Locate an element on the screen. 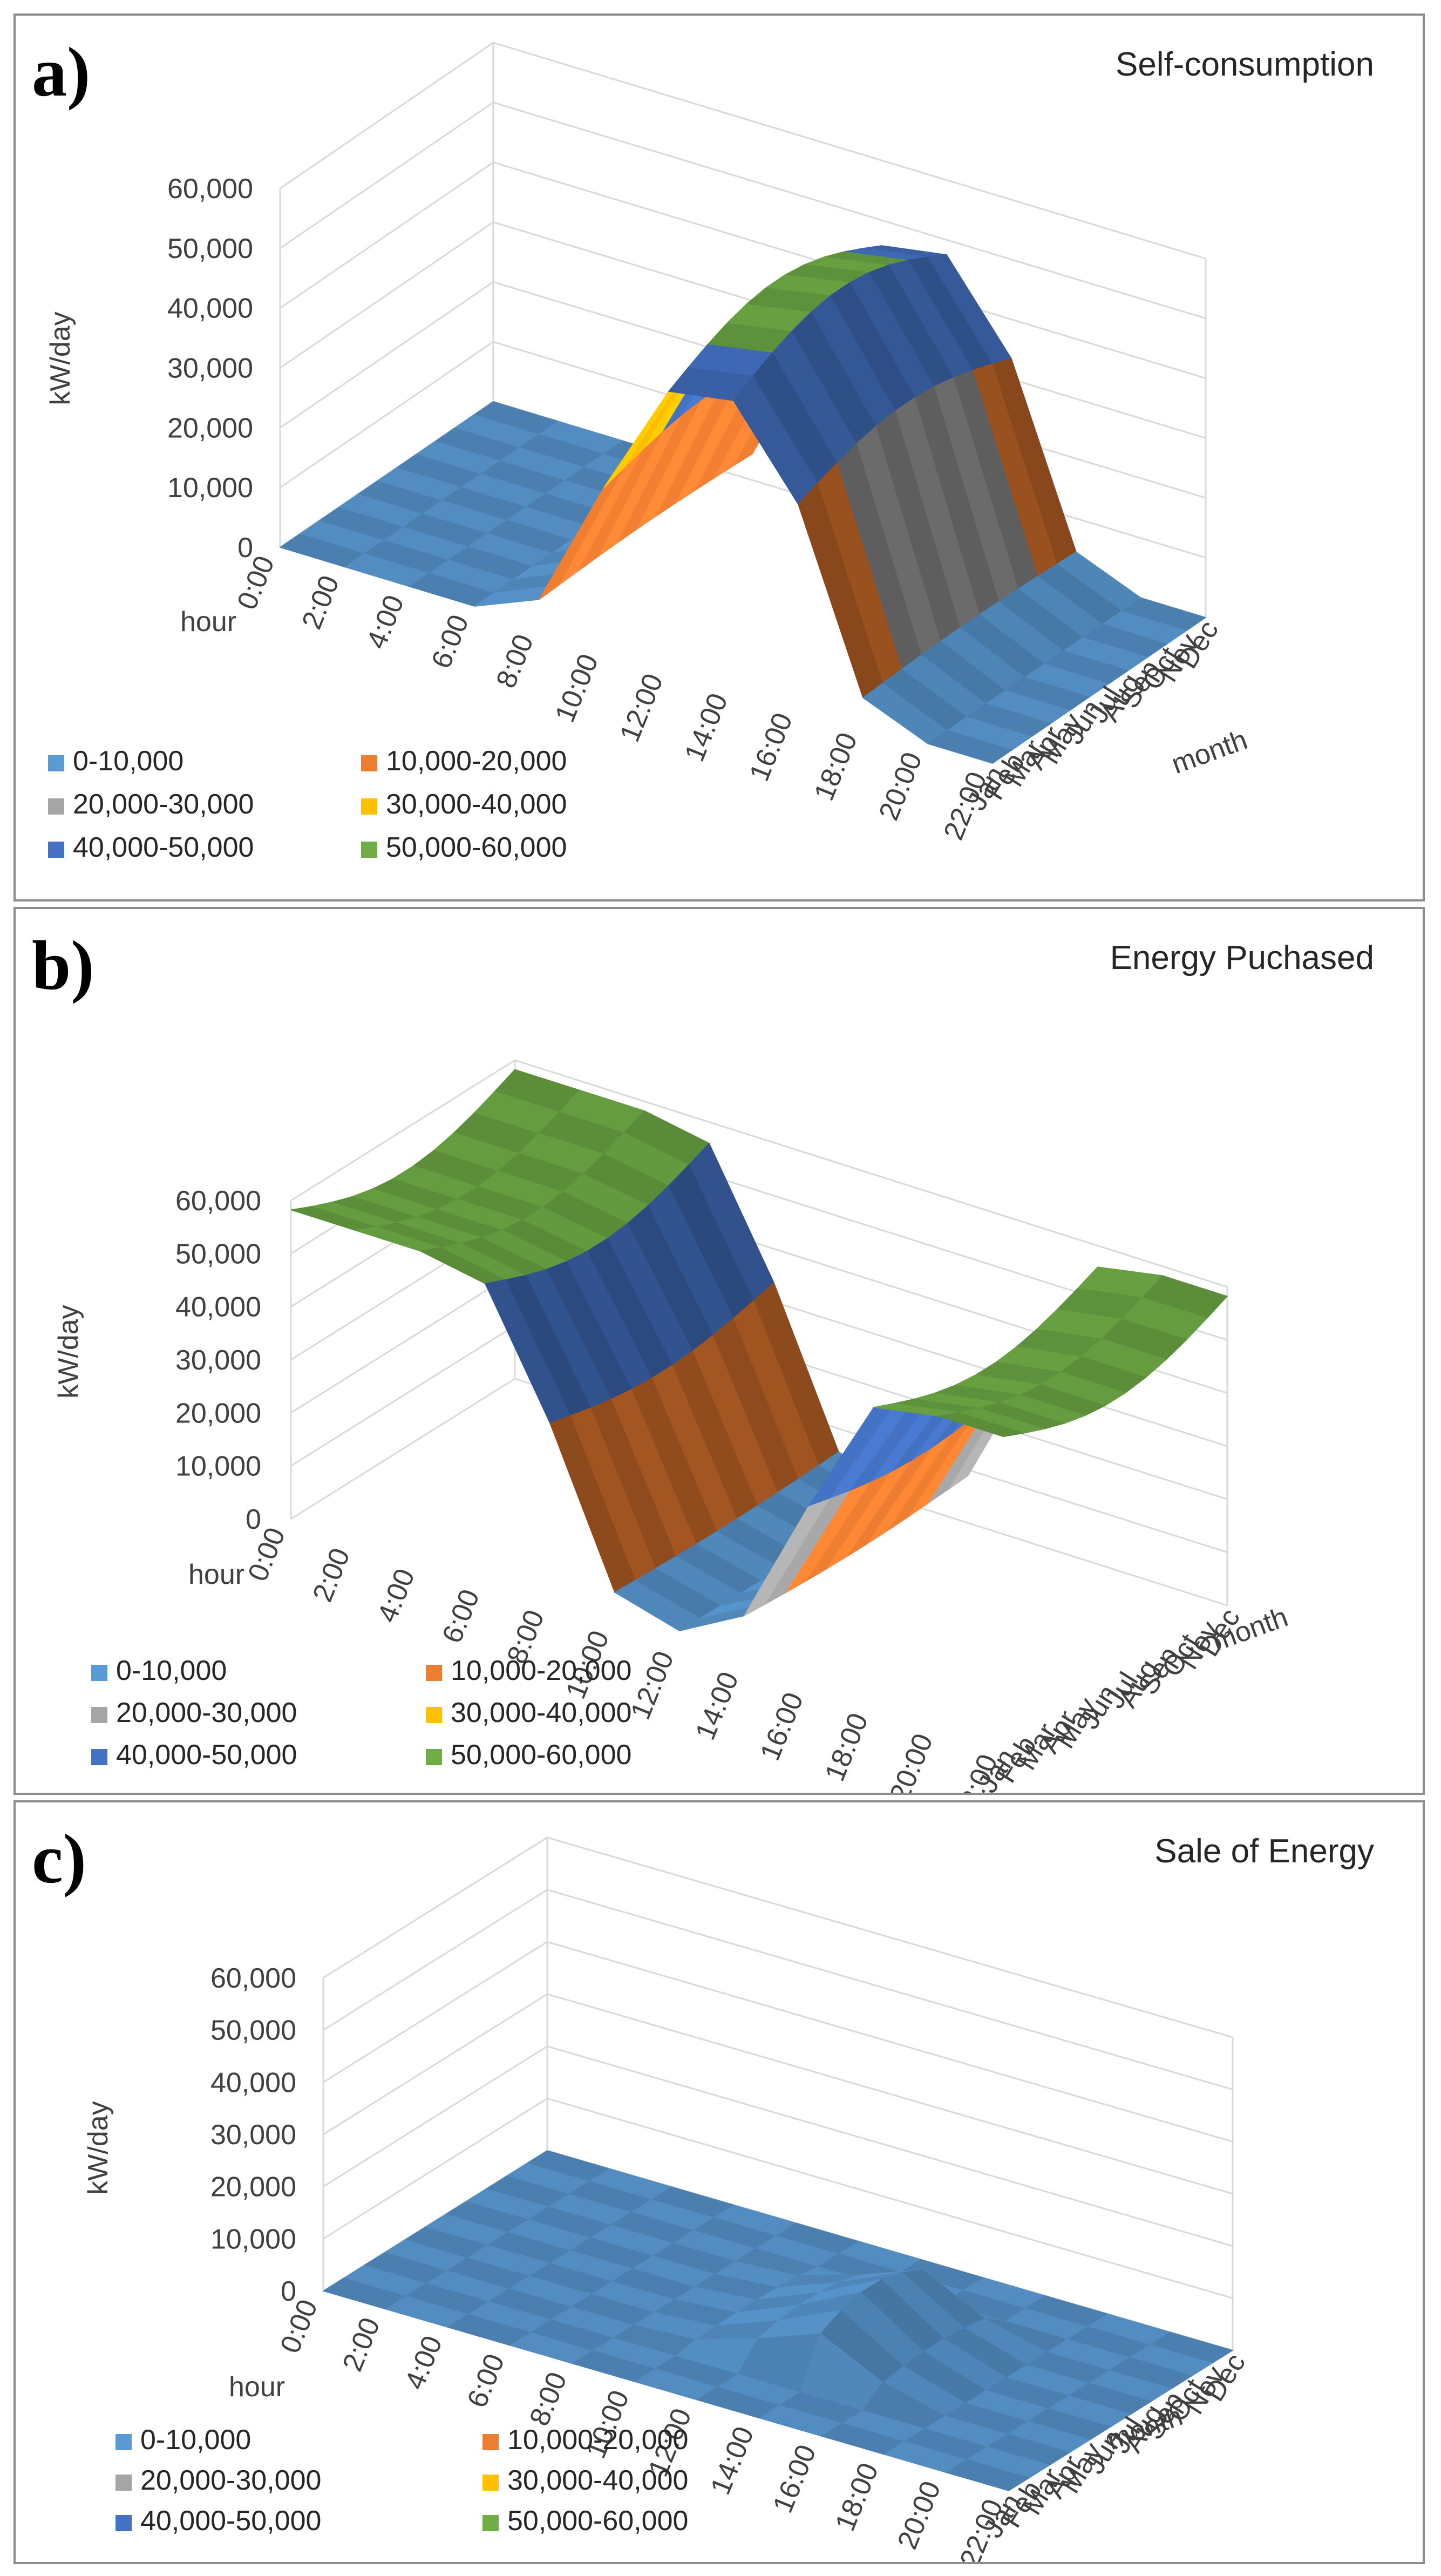  hour-tick-label: 12:00 is located at coordinates (642, 708).